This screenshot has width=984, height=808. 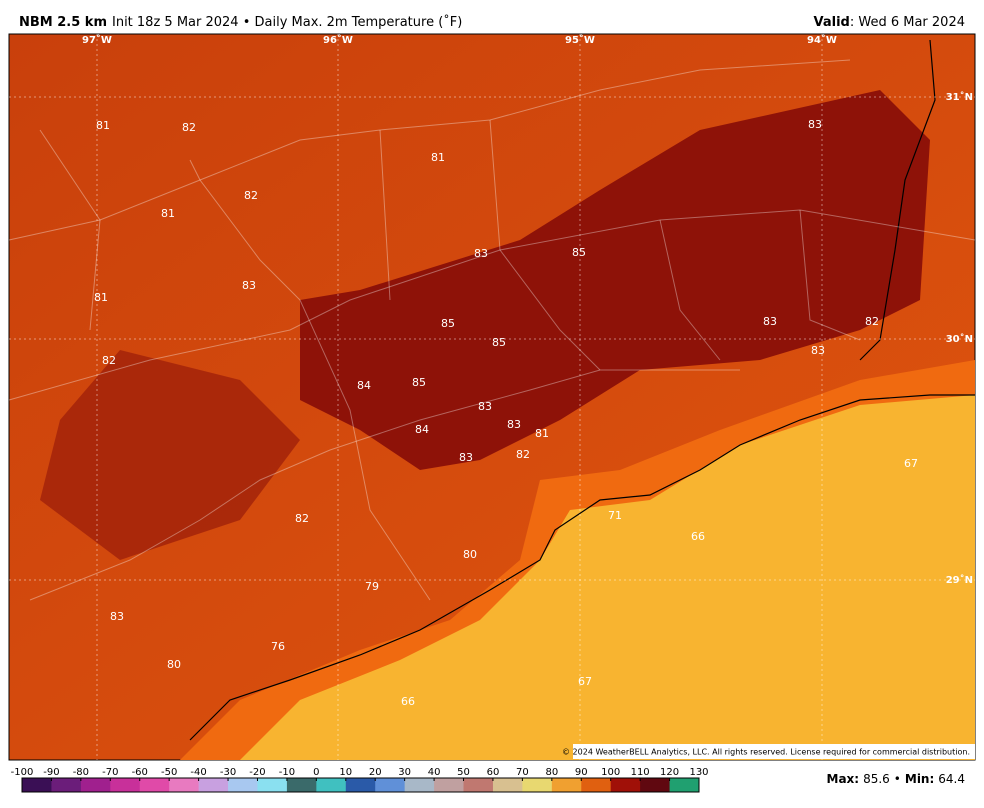 I want to click on colorbar-tick-label: -10, so click(x=287, y=772).